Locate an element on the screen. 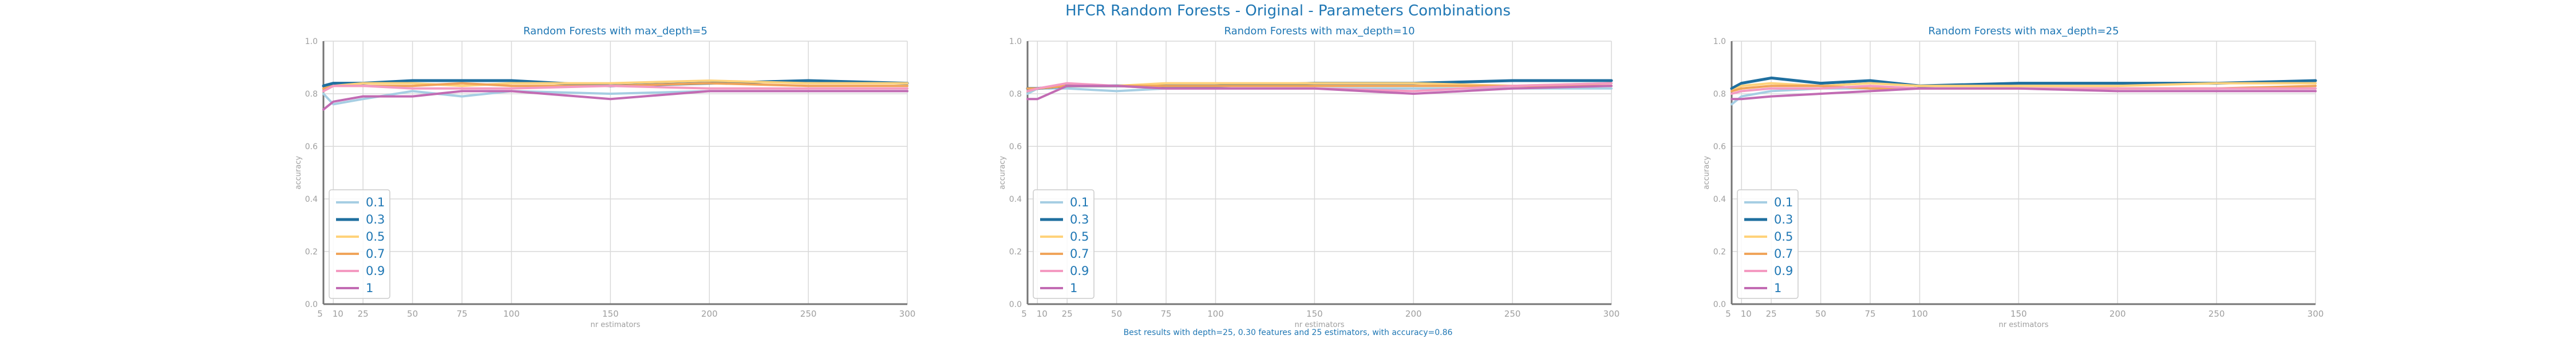 The image size is (2576, 343). subplot-title: Random Forests with max_depth=25 is located at coordinates (2023, 31).